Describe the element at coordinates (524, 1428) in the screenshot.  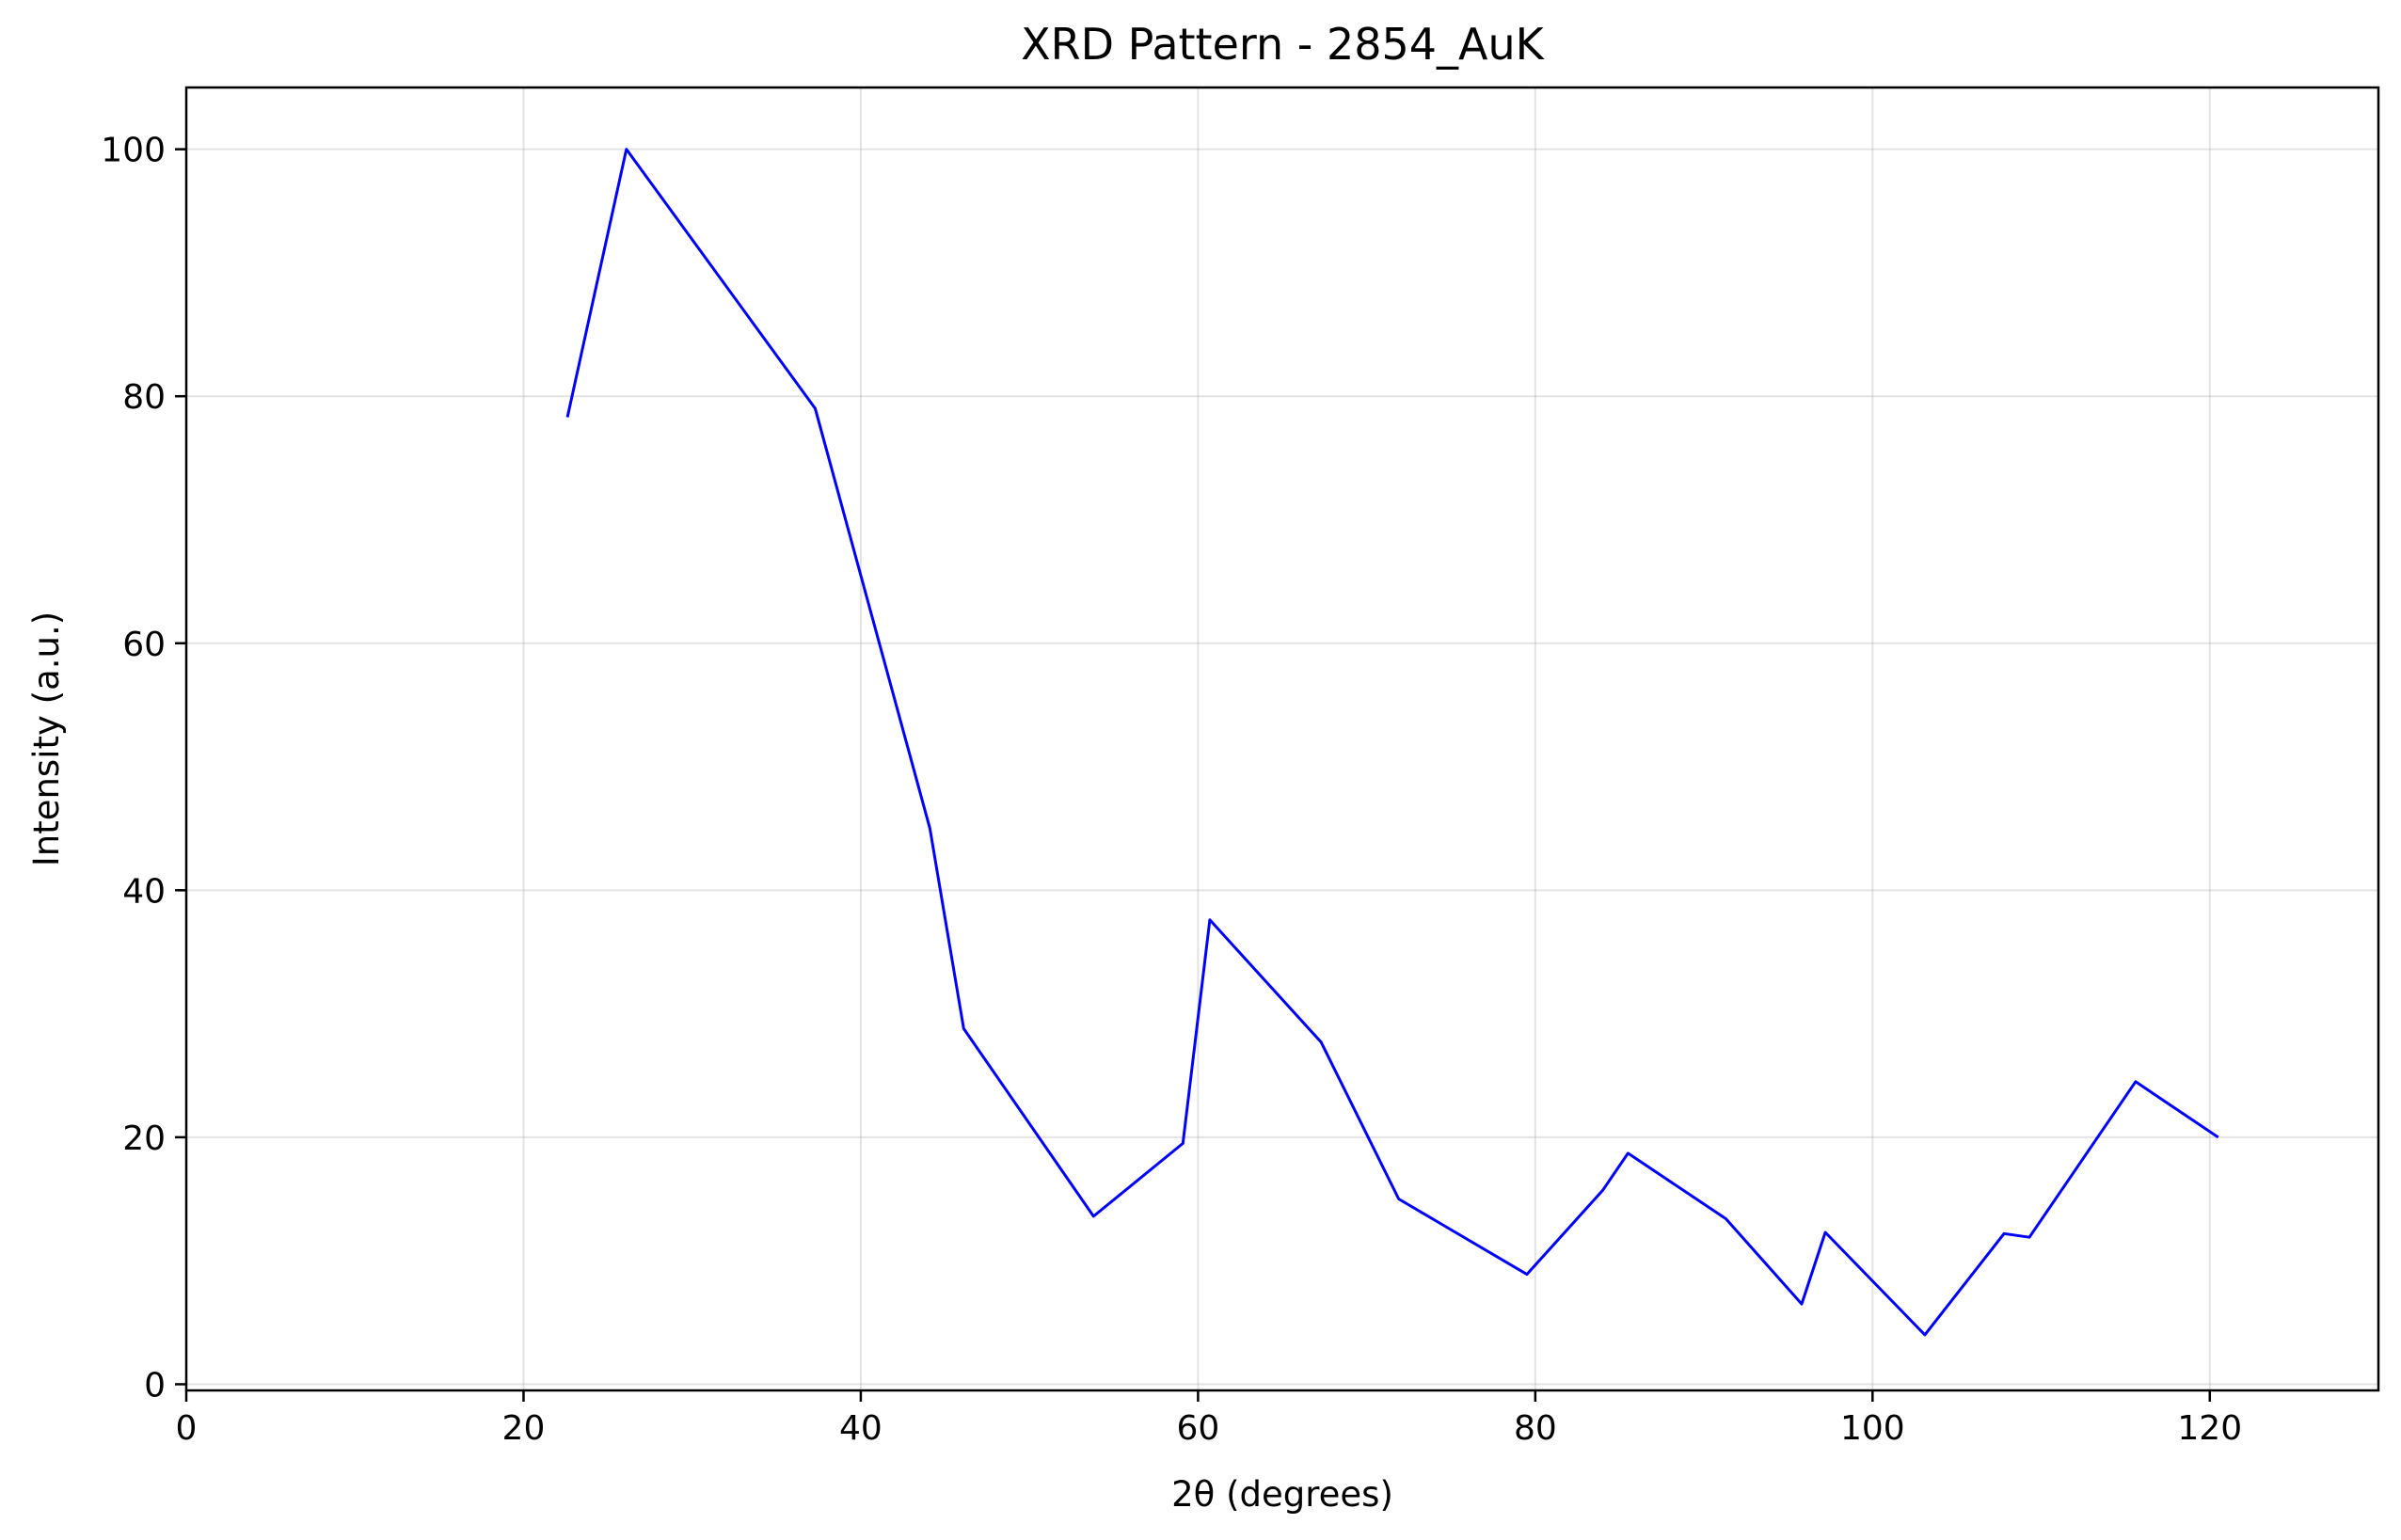
I see `x-tick-label: 20` at that location.